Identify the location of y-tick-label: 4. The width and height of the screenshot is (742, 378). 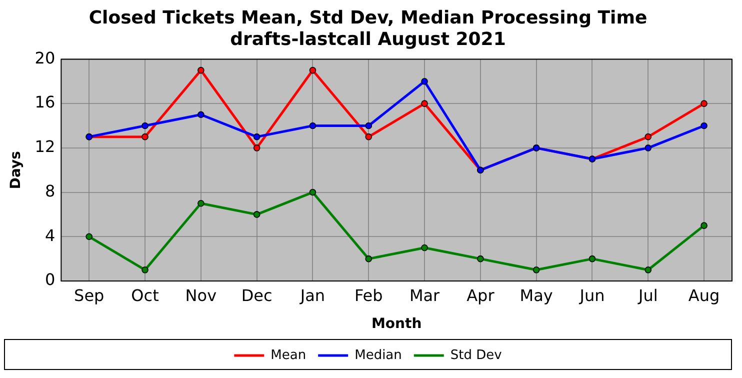
(50, 235).